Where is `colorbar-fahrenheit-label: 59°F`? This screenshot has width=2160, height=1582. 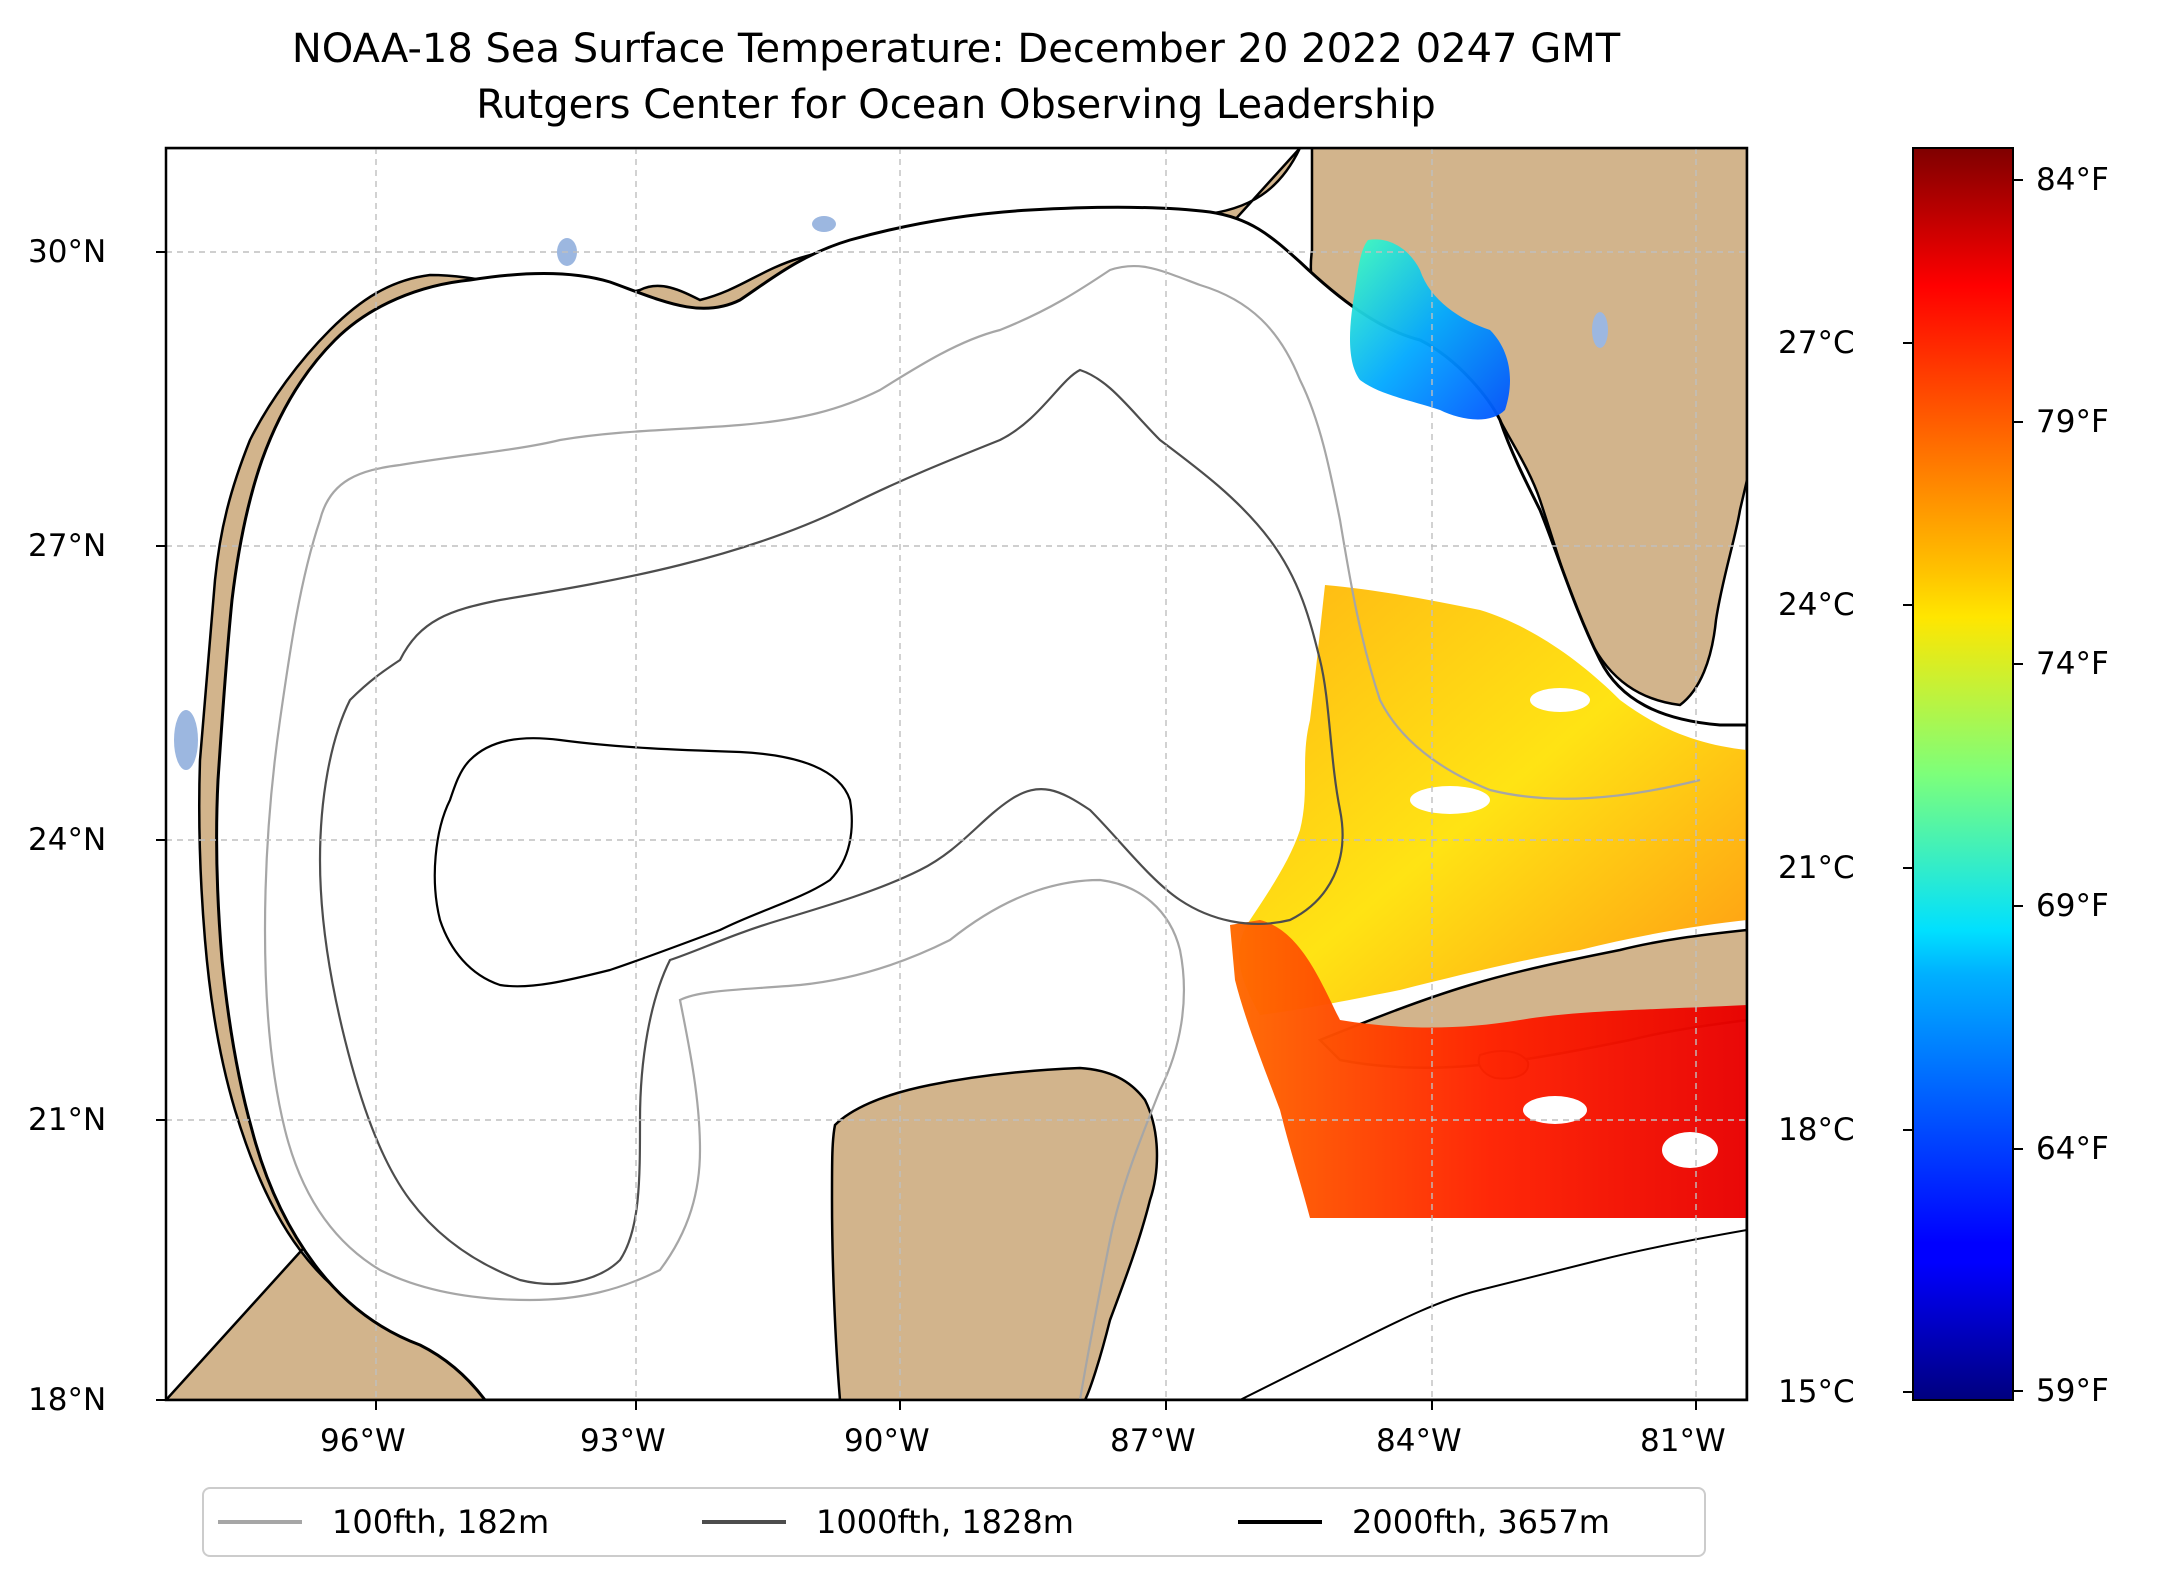
colorbar-fahrenheit-label: 59°F is located at coordinates (2072, 1391).